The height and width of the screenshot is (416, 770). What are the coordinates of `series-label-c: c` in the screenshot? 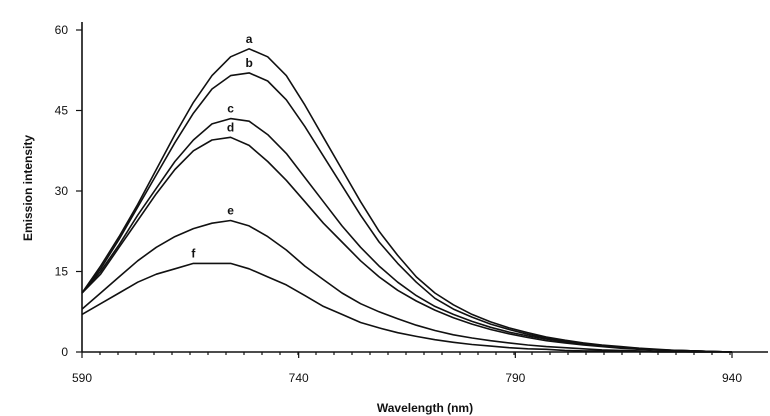 It's located at (230, 109).